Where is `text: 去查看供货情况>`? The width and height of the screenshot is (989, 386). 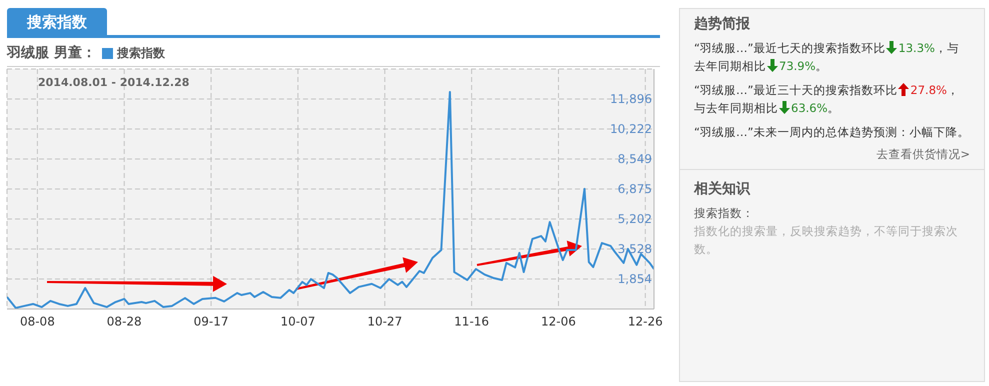 text: 去查看供货情况> is located at coordinates (832, 157).